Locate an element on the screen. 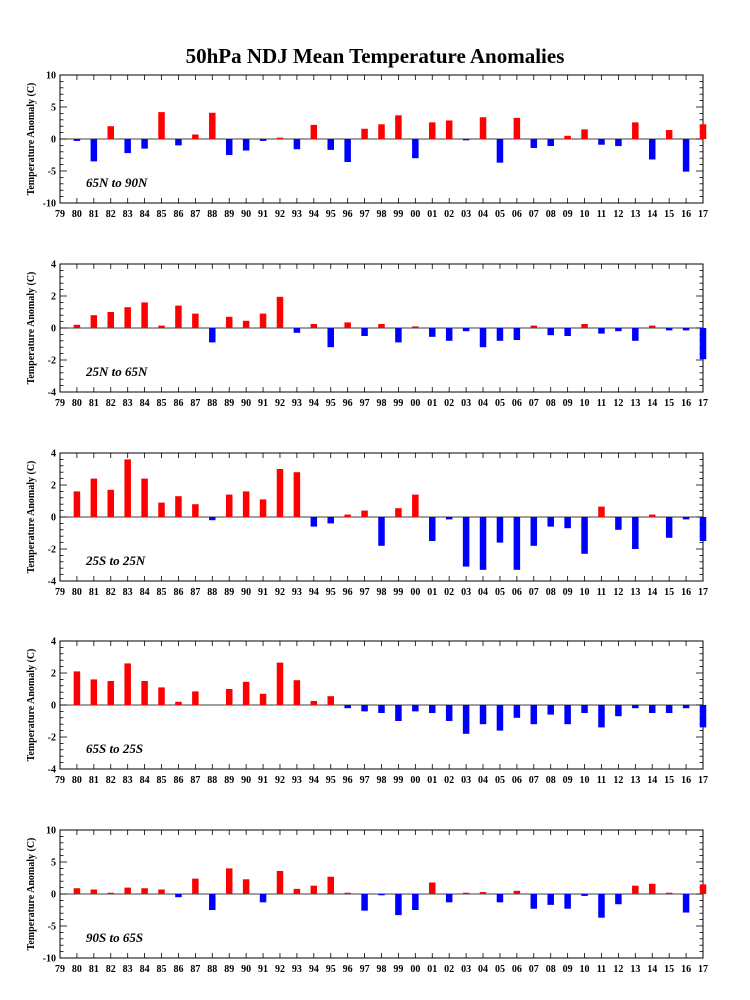 This screenshot has width=750, height=1000. y-tick-label: -2 is located at coordinates (52, 550).